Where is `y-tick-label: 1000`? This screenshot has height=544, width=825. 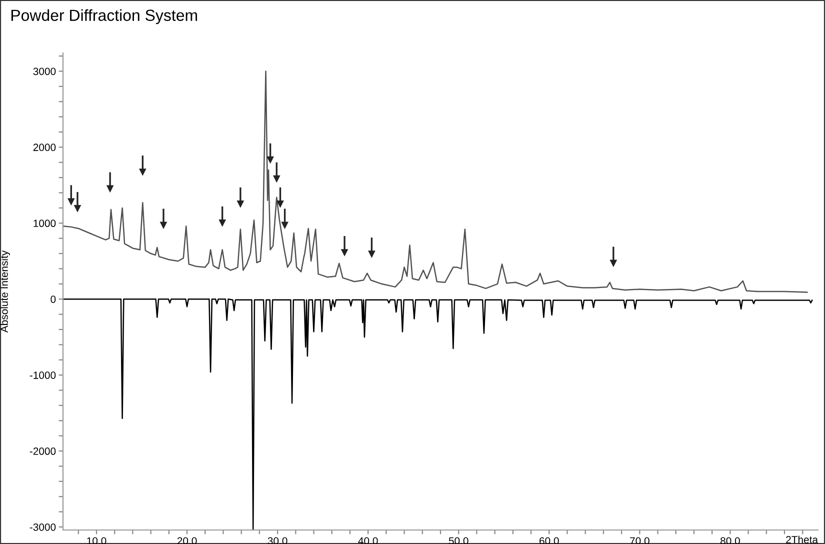 y-tick-label: 1000 is located at coordinates (45, 224).